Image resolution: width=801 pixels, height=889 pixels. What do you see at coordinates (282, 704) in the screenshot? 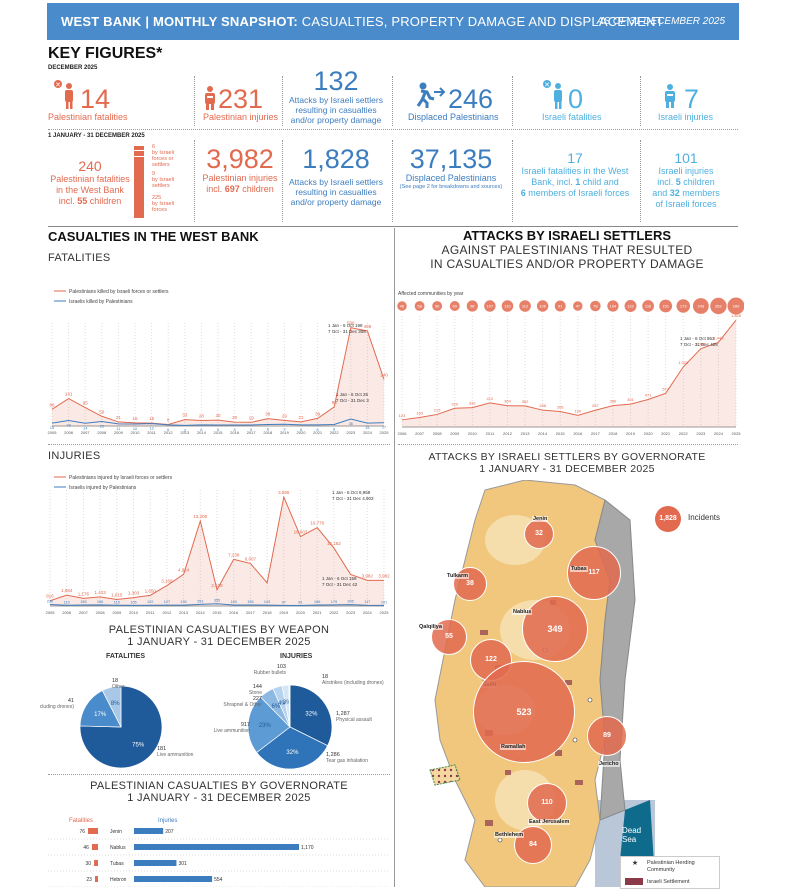
I see `pie-pct: 4%` at bounding box center [282, 704].